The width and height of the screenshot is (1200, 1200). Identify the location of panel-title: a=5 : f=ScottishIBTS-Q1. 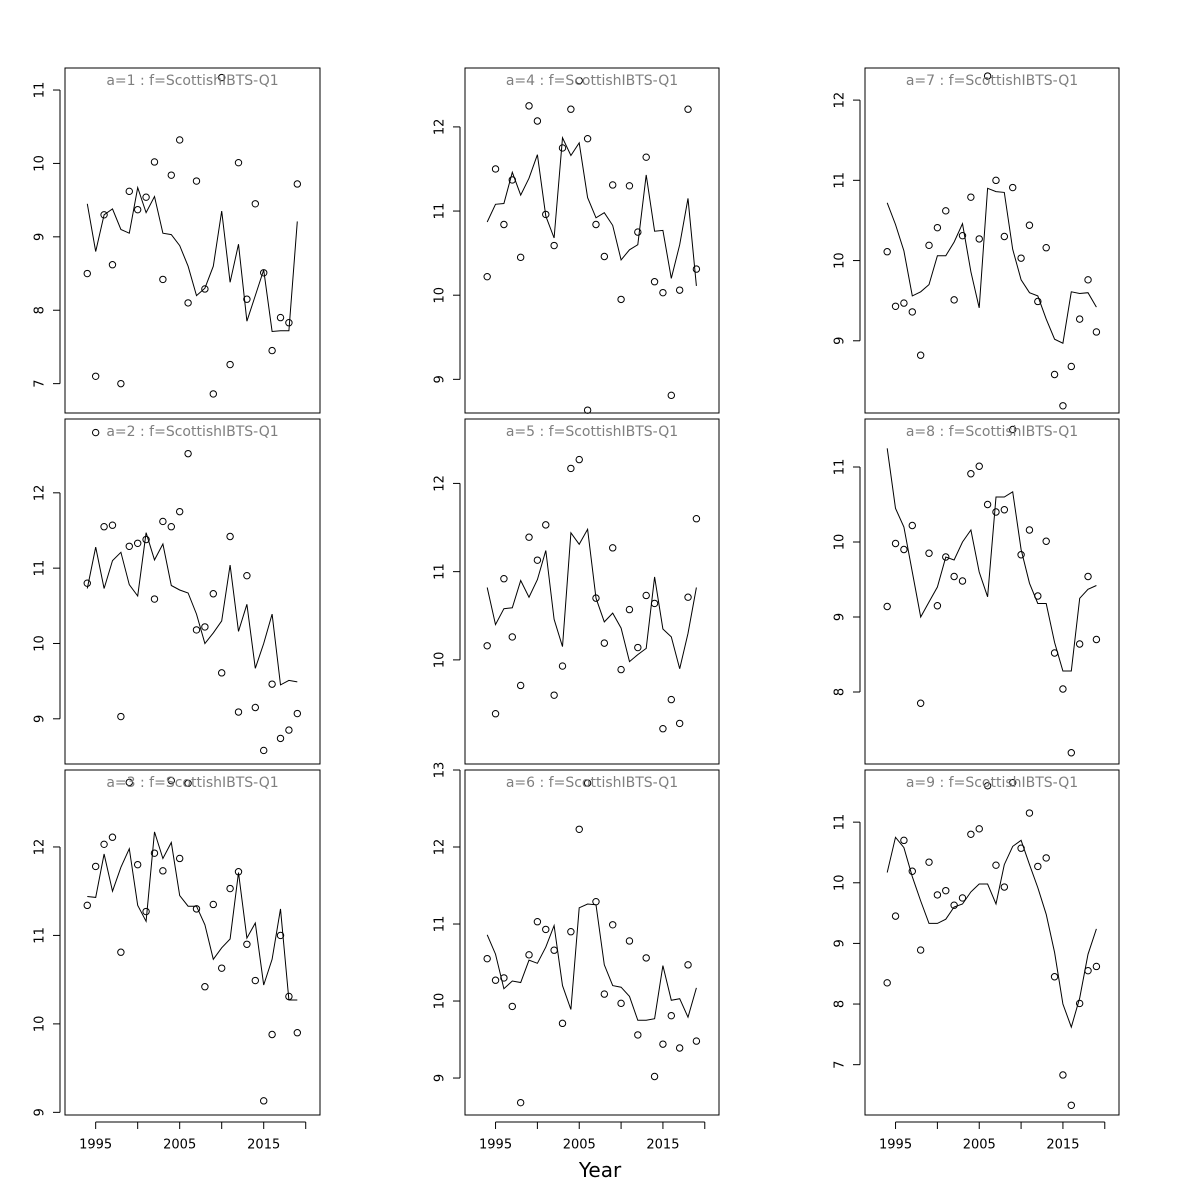
(592, 432).